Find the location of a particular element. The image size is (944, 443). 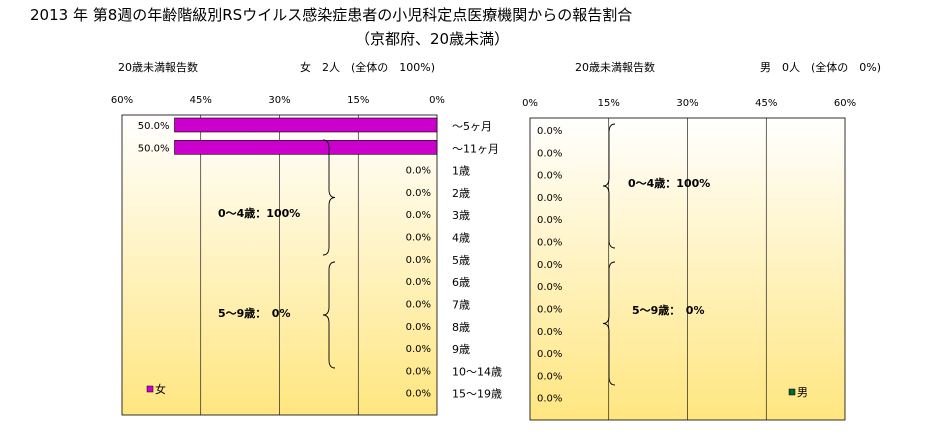

male-tick-label: 30% is located at coordinates (687, 103).